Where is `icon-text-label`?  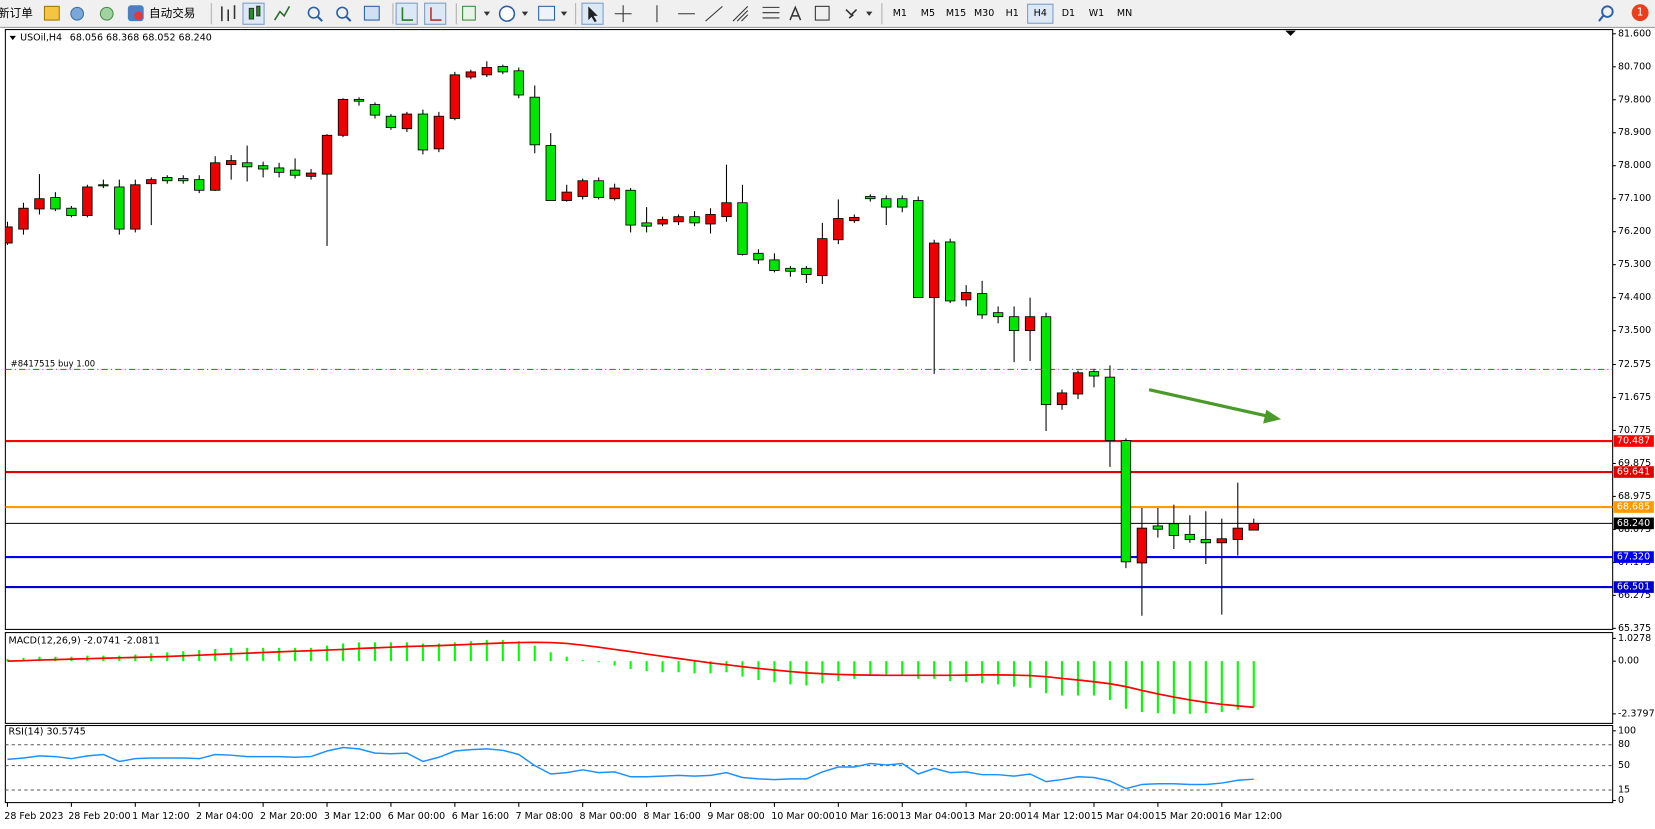 icon-text-label is located at coordinates (822, 13).